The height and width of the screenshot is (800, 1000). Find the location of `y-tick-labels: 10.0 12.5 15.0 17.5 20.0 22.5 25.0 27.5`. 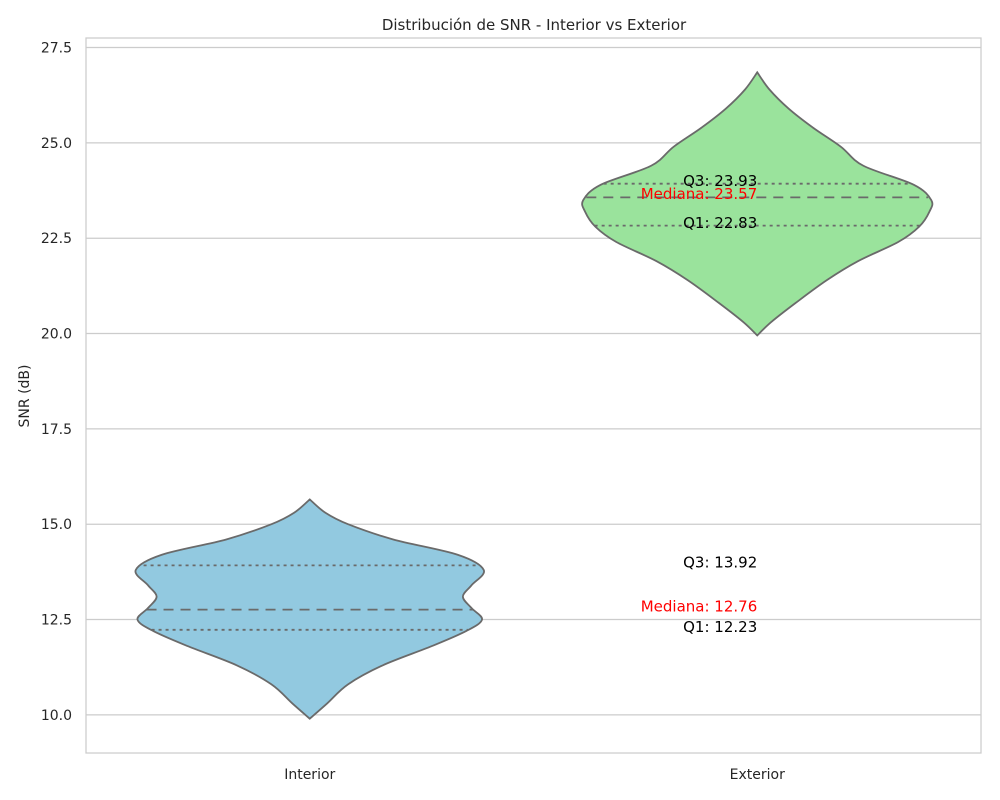

y-tick-labels: 10.0 12.5 15.0 17.5 20.0 22.5 25.0 27.5 is located at coordinates (56, 382).